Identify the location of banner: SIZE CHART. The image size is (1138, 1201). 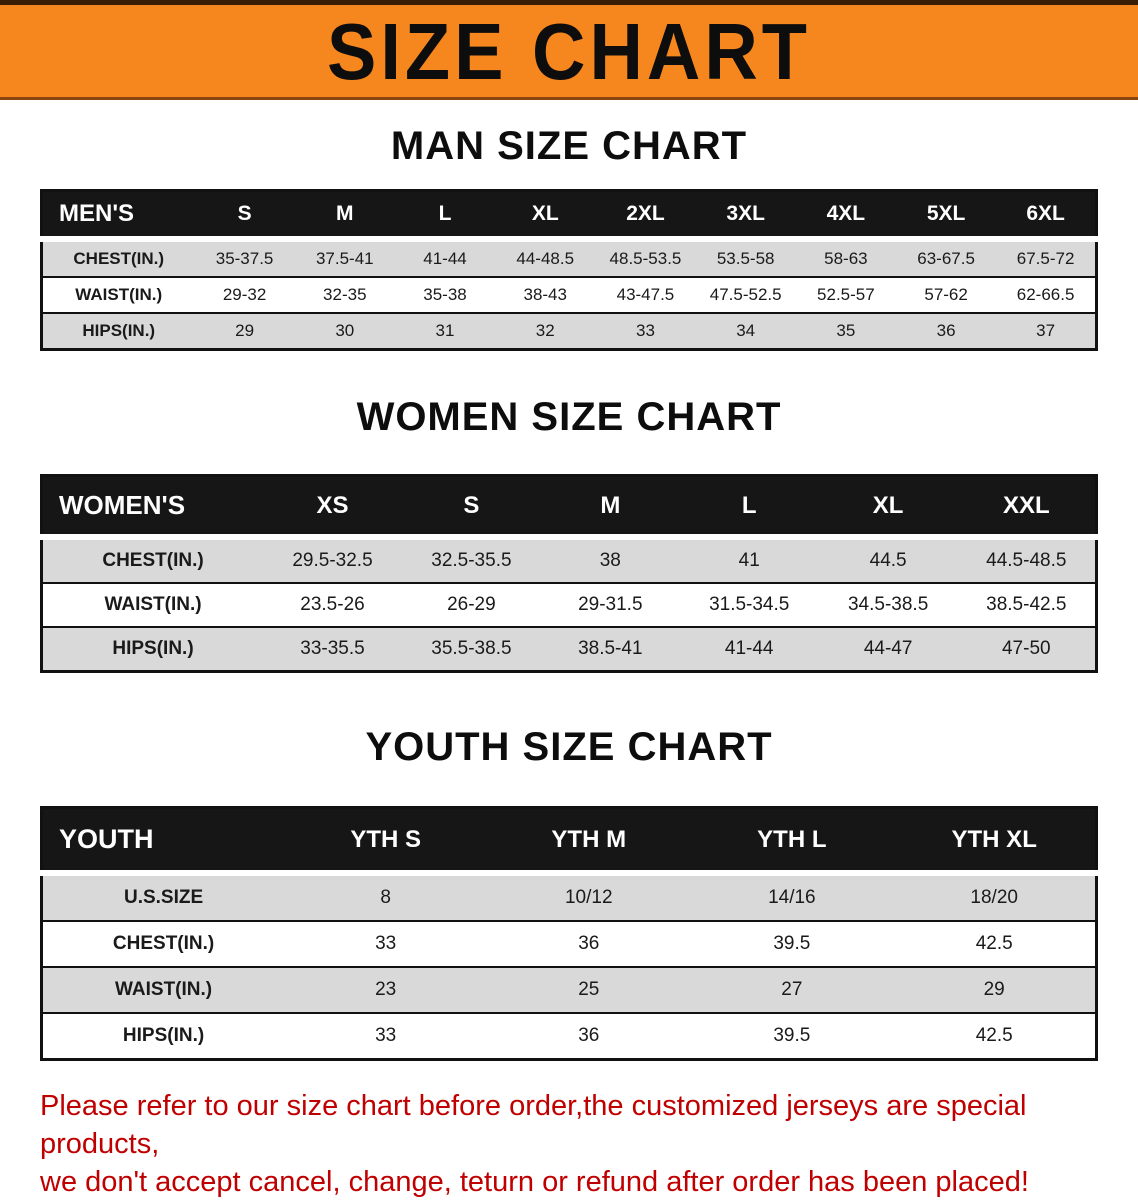
(569, 50).